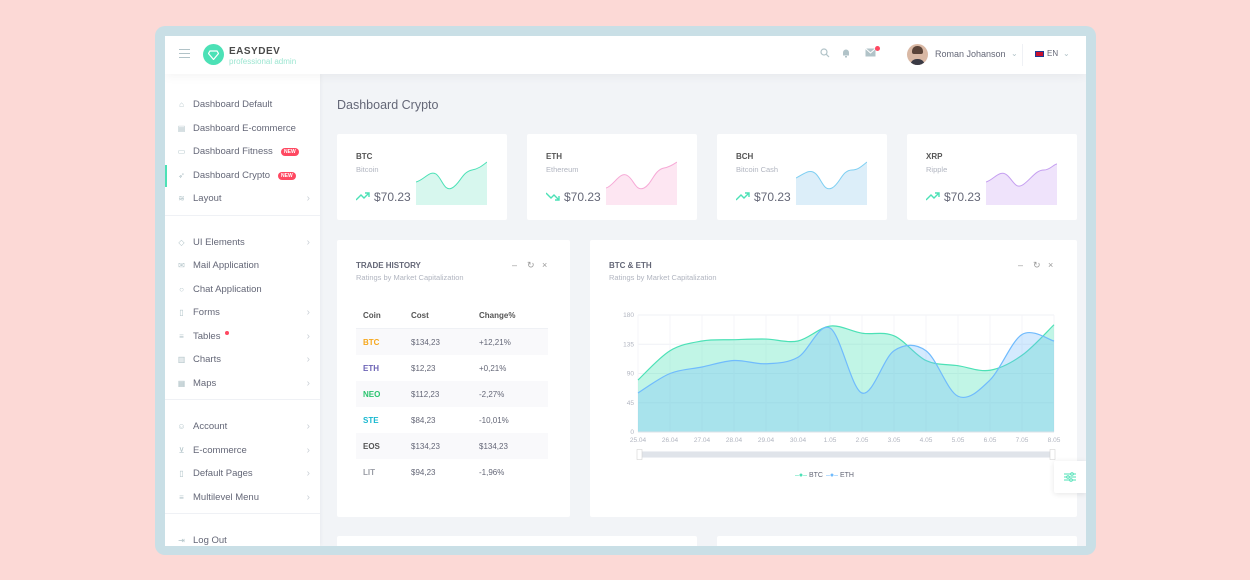  I want to click on coin-card-eth: ETH Ethereum $70.23, so click(612, 177).